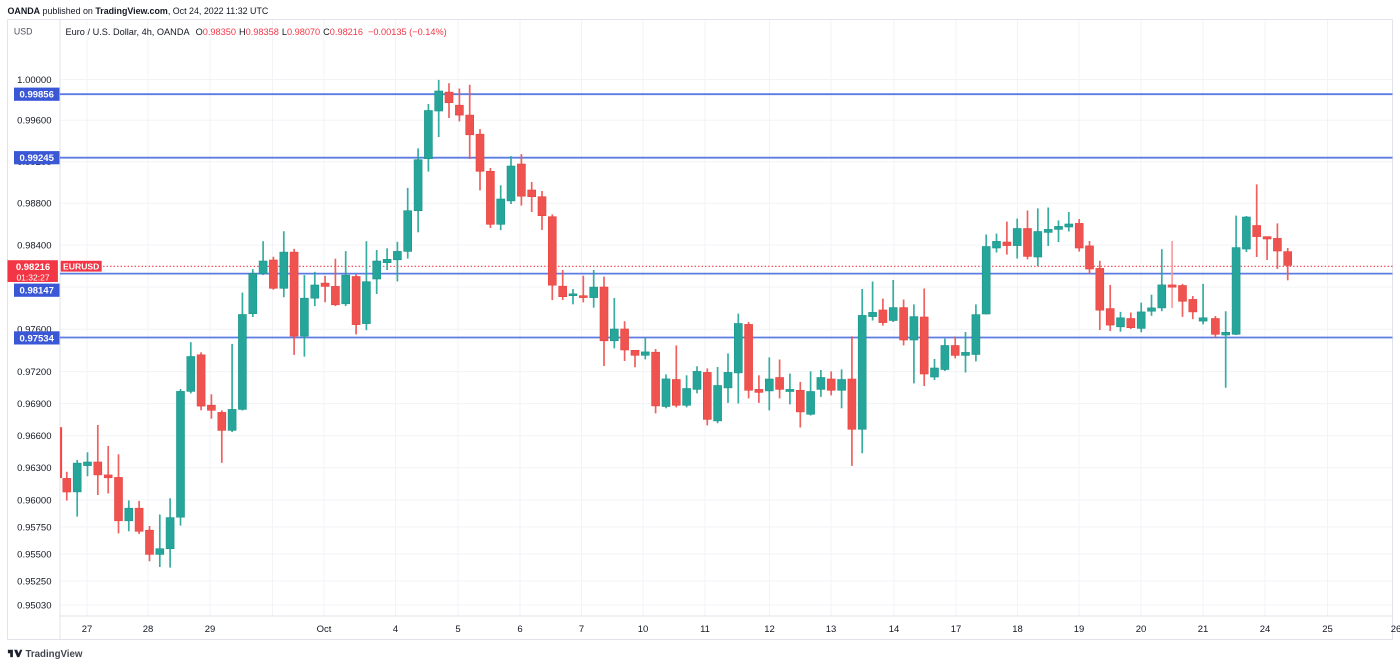 The width and height of the screenshot is (1400, 672). I want to click on svg-text: 11, so click(705, 629).